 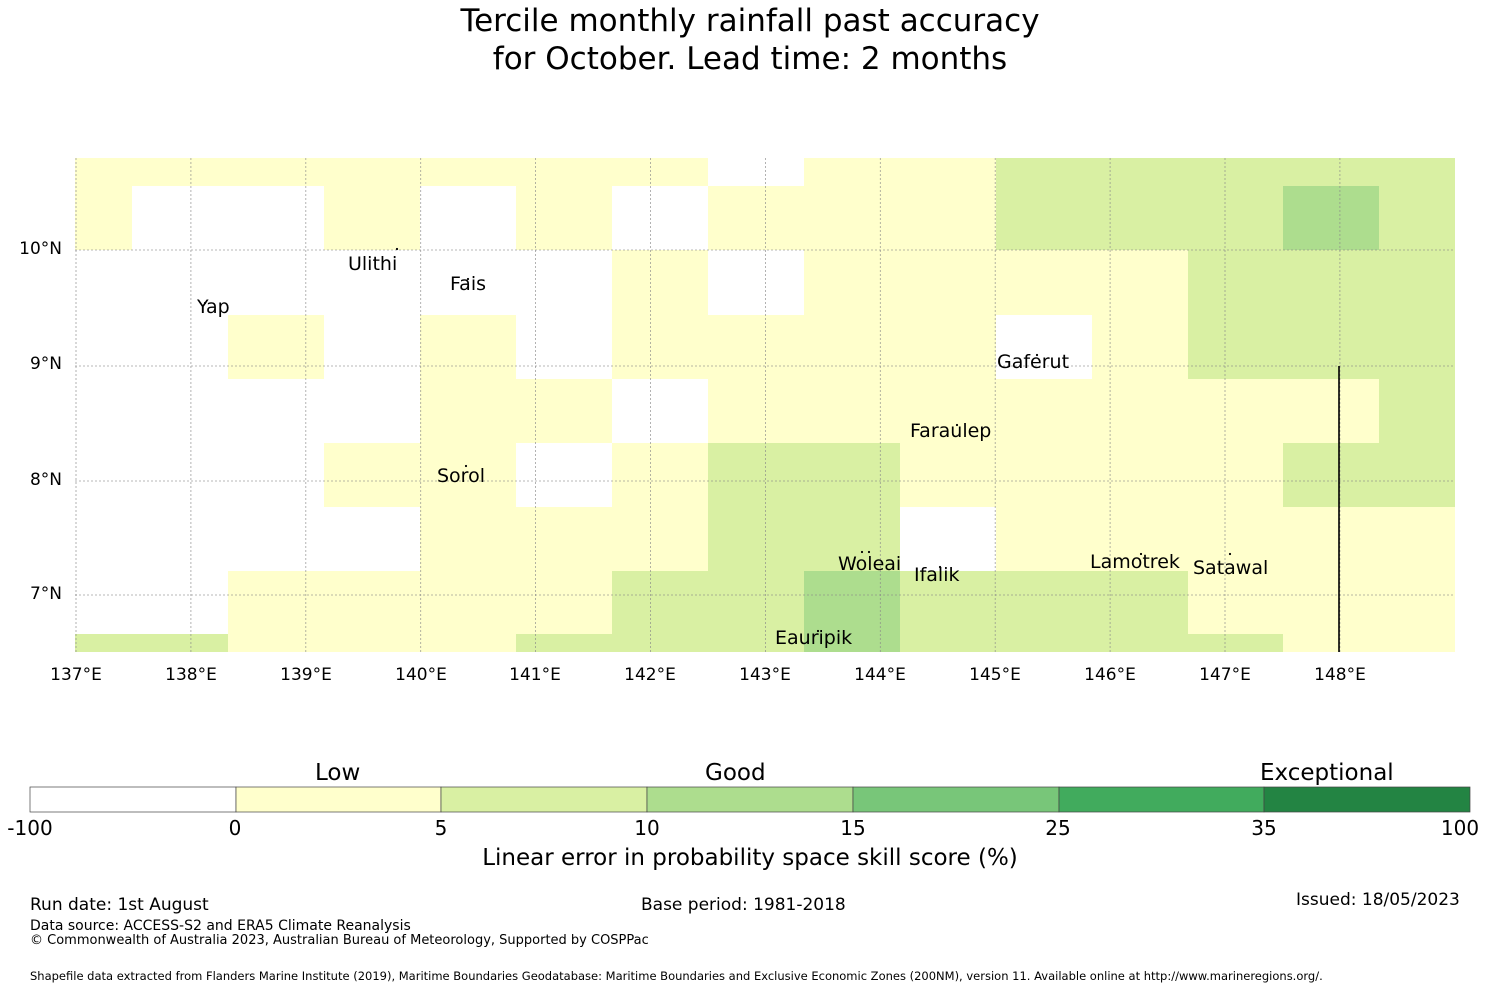 What do you see at coordinates (937, 575) in the screenshot?
I see `place-label-ifalik: Ifalik` at bounding box center [937, 575].